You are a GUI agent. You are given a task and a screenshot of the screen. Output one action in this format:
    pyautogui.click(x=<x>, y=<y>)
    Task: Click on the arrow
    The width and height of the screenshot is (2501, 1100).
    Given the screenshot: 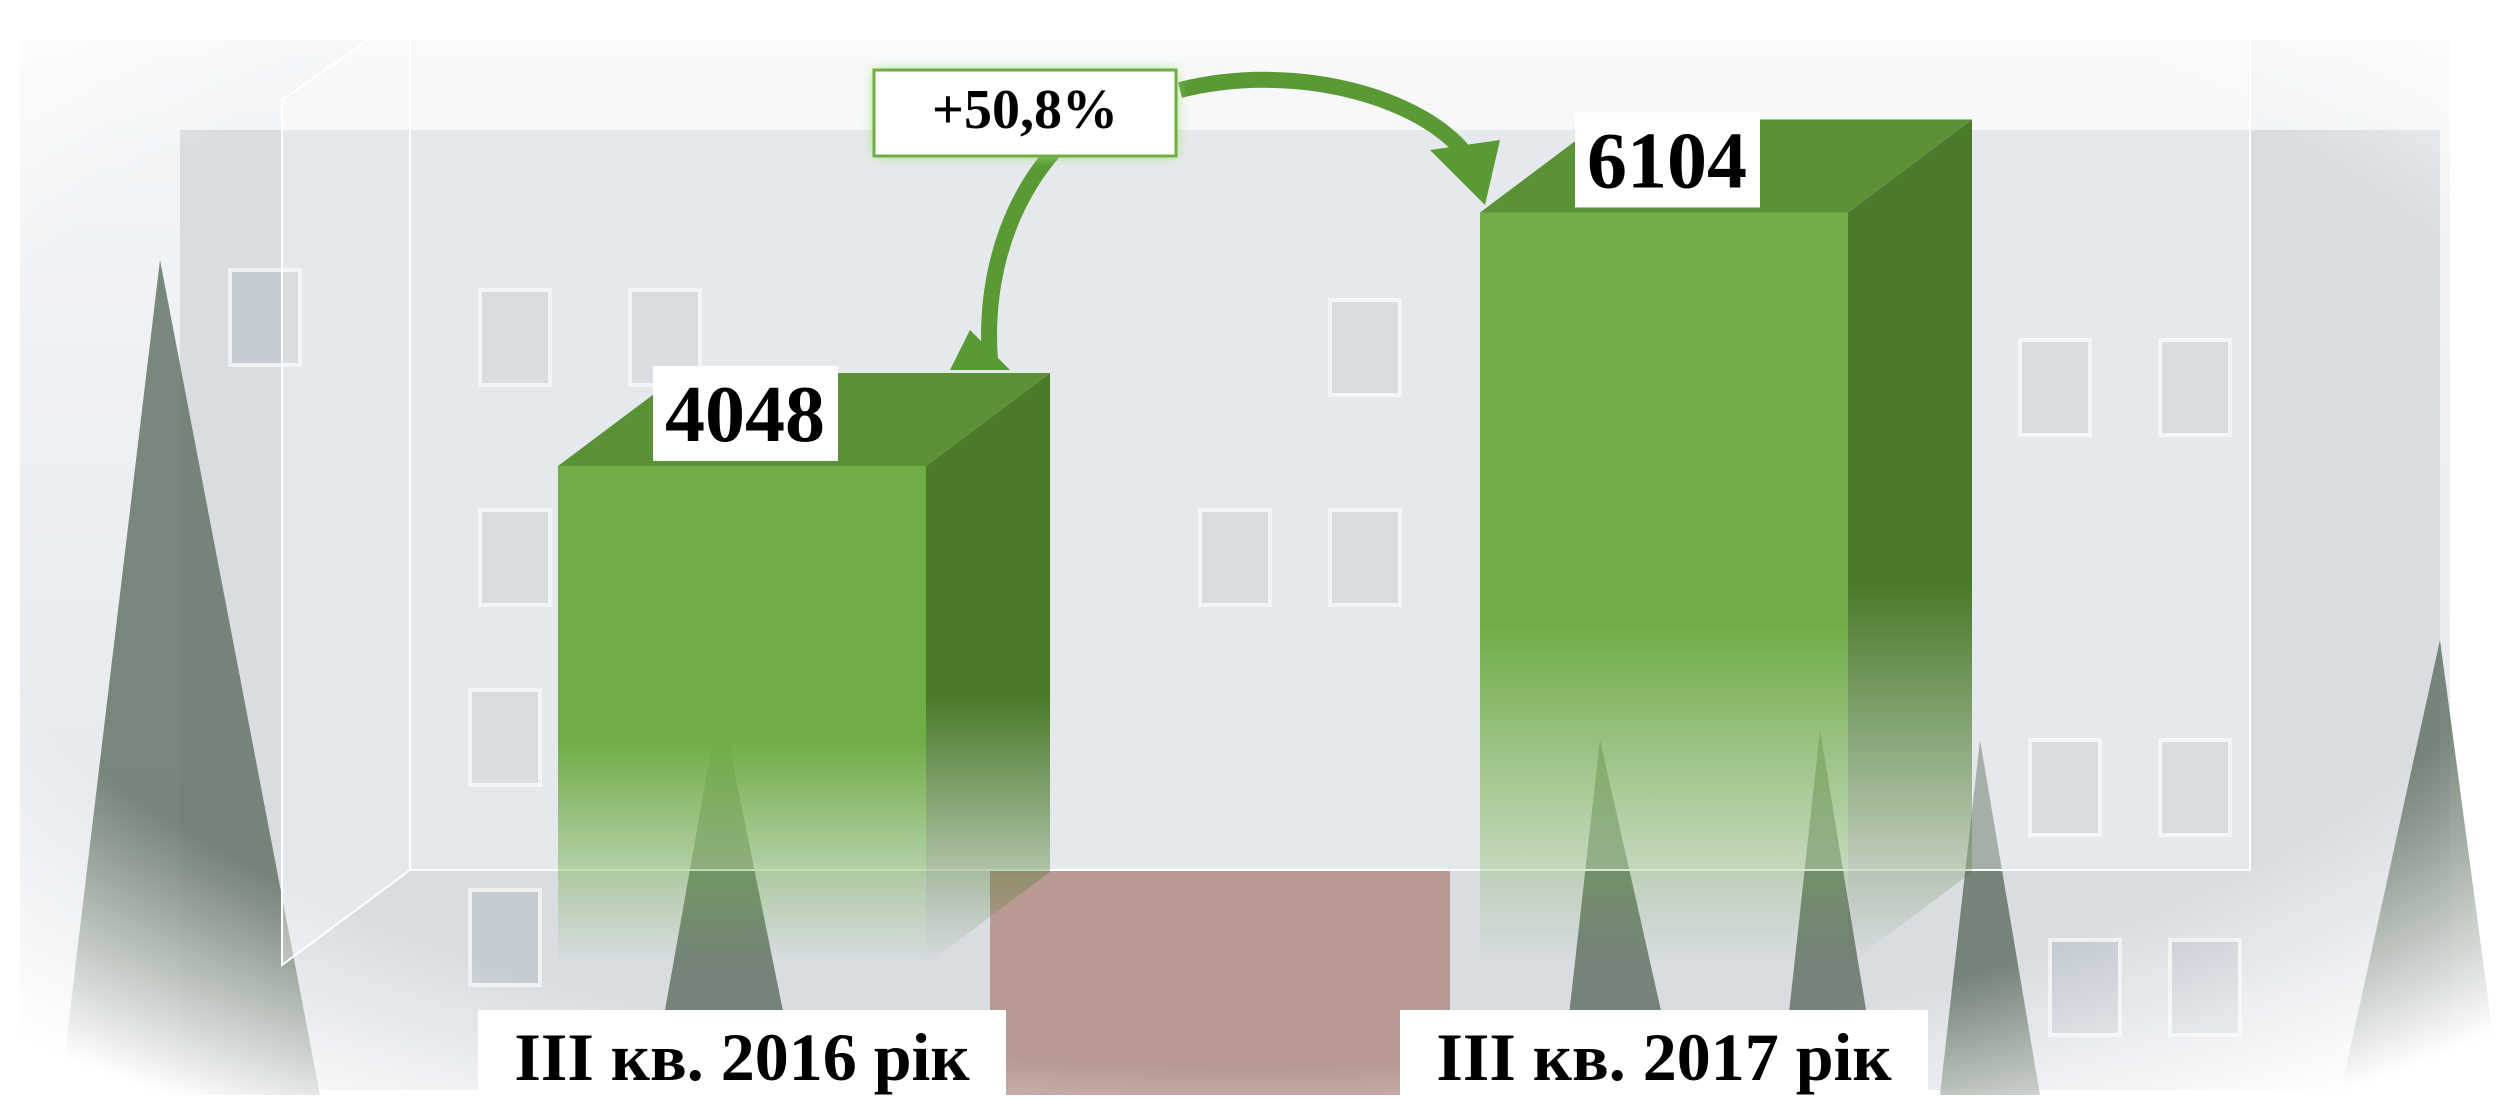 What is the action you would take?
    pyautogui.click(x=1327, y=118)
    